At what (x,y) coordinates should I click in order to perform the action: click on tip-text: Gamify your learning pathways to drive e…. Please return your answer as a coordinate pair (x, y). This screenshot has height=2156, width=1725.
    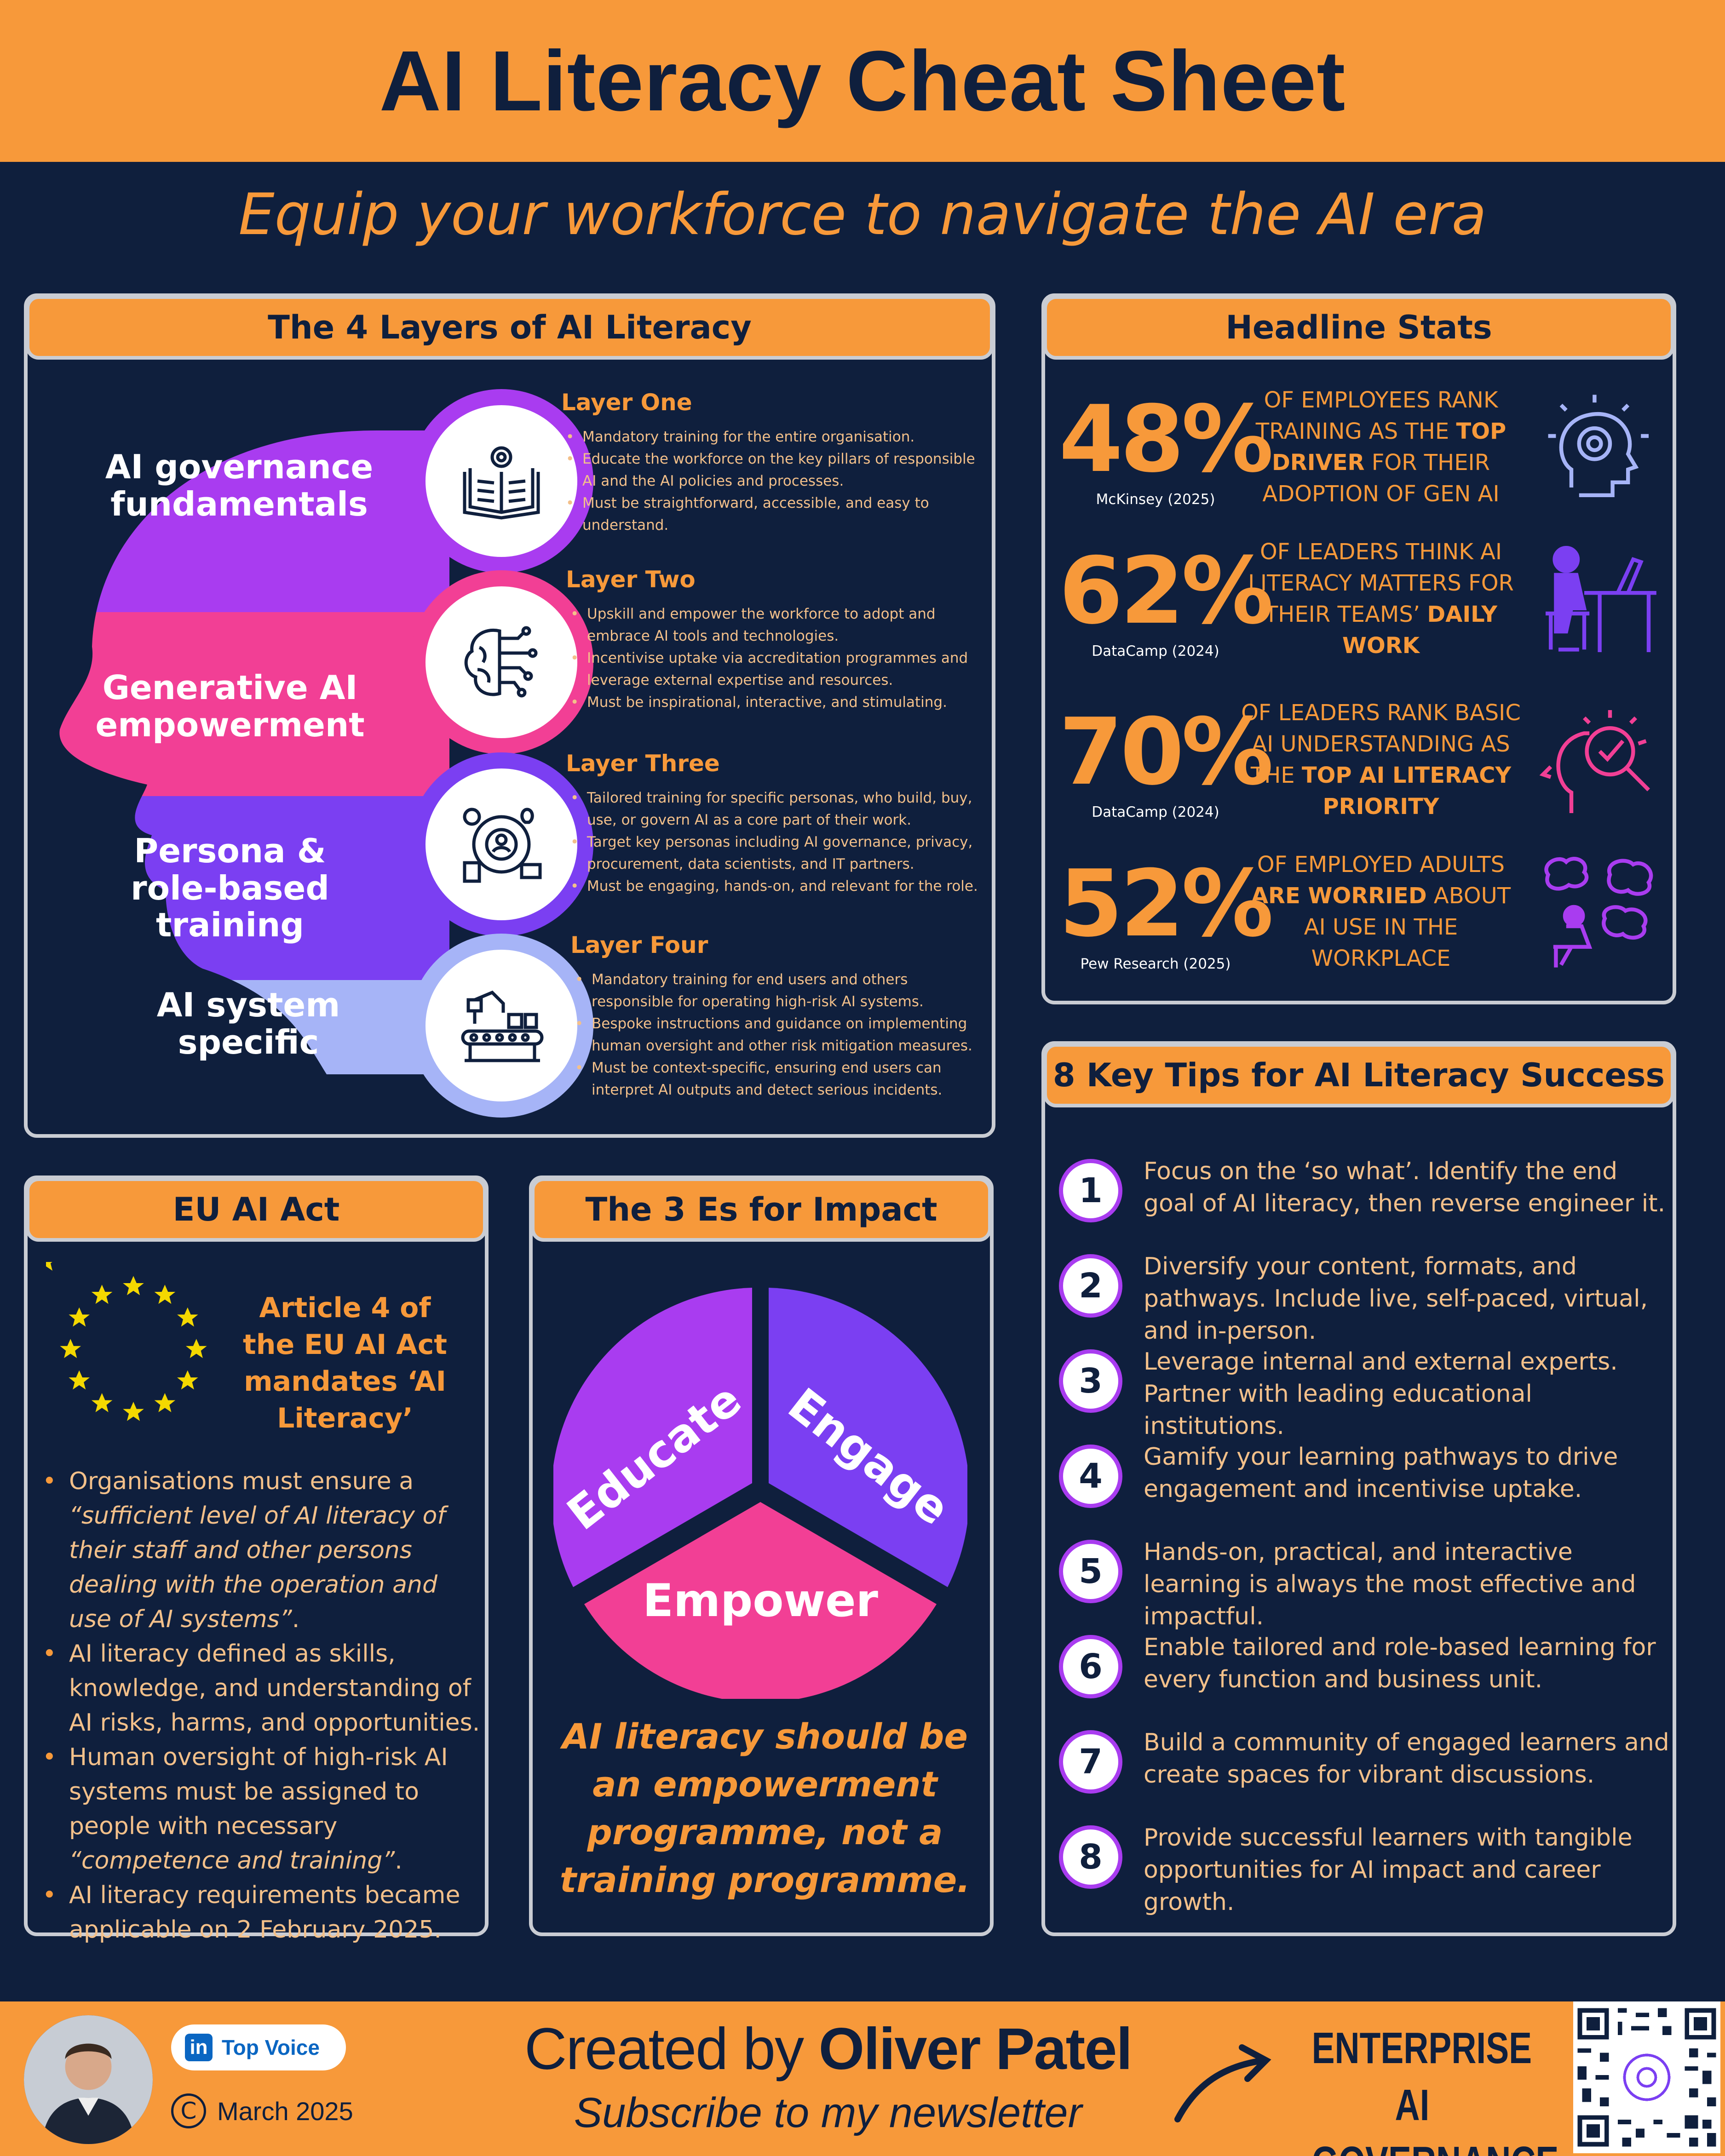
    Looking at the image, I should click on (1381, 1473).